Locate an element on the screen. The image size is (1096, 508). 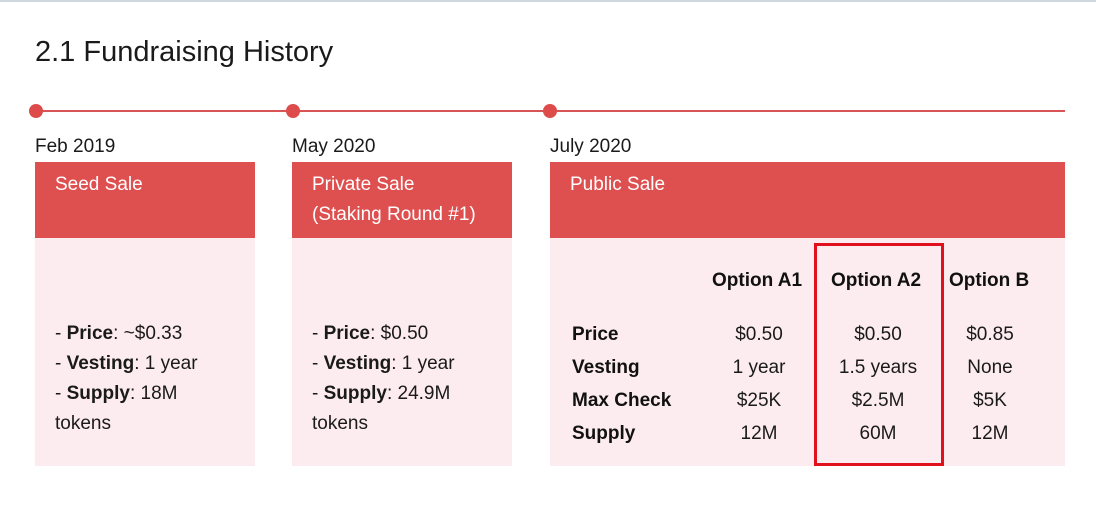
option-b-header: Option B is located at coordinates (989, 280).